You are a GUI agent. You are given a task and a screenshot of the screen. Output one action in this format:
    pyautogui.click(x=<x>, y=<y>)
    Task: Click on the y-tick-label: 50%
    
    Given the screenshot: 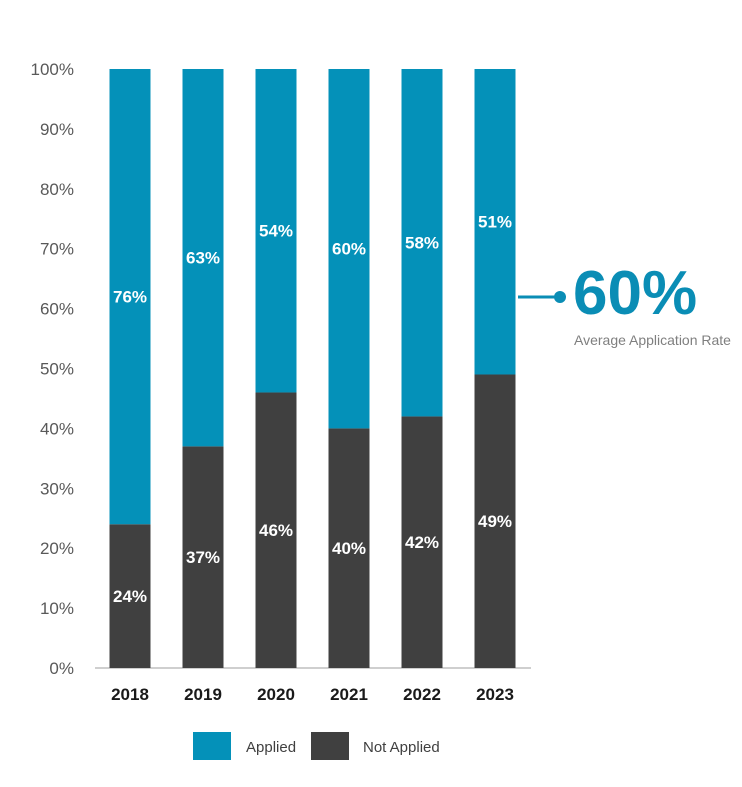 What is the action you would take?
    pyautogui.click(x=57, y=369)
    